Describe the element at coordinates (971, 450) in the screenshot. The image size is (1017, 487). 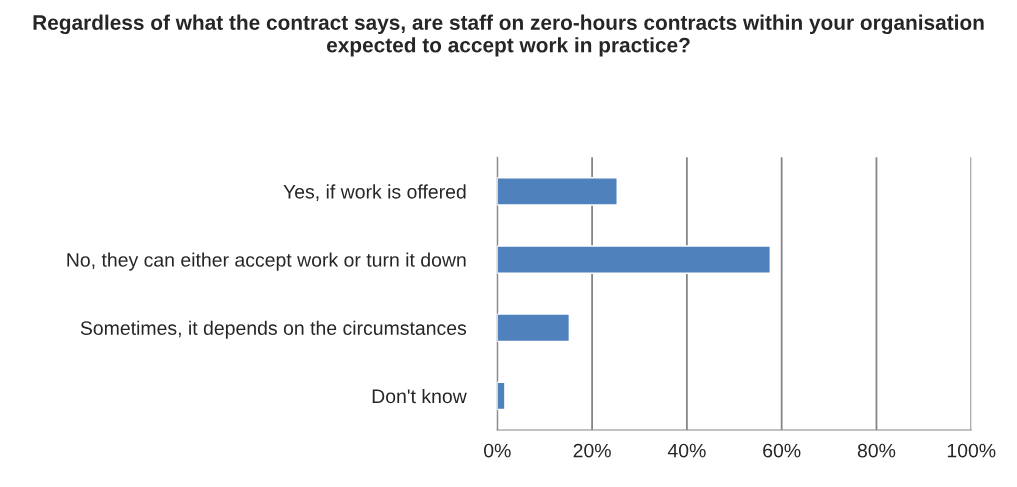
I see `x-tick-label: 100%` at that location.